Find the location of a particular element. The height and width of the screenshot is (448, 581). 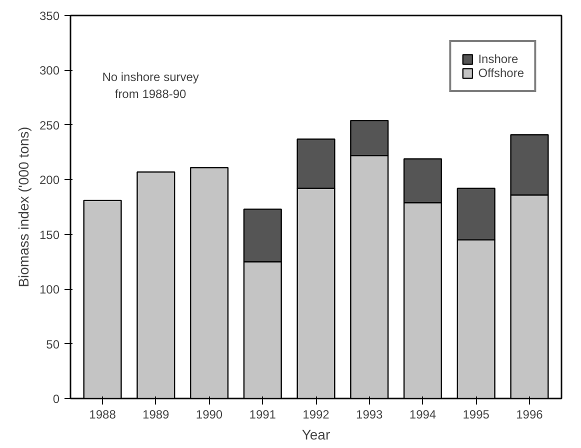

x-axis-title: Year is located at coordinates (316, 434).